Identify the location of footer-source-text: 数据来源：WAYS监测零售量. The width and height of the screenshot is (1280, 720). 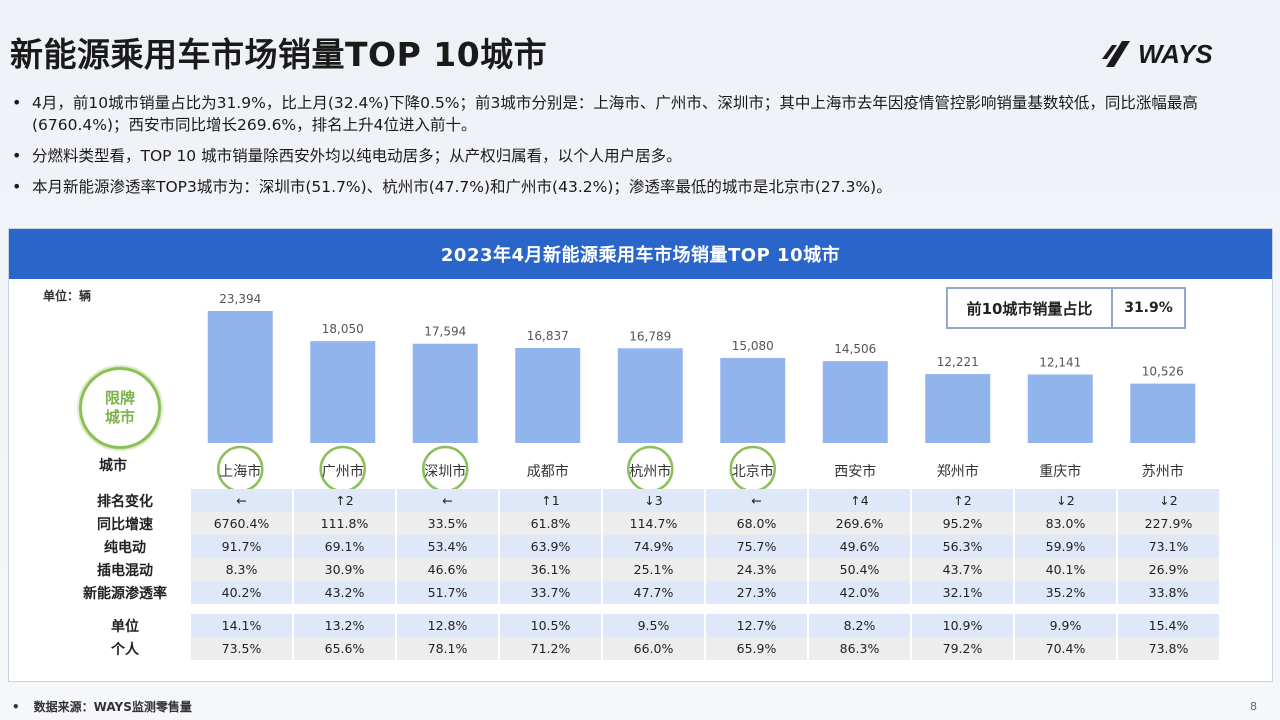
(112, 707).